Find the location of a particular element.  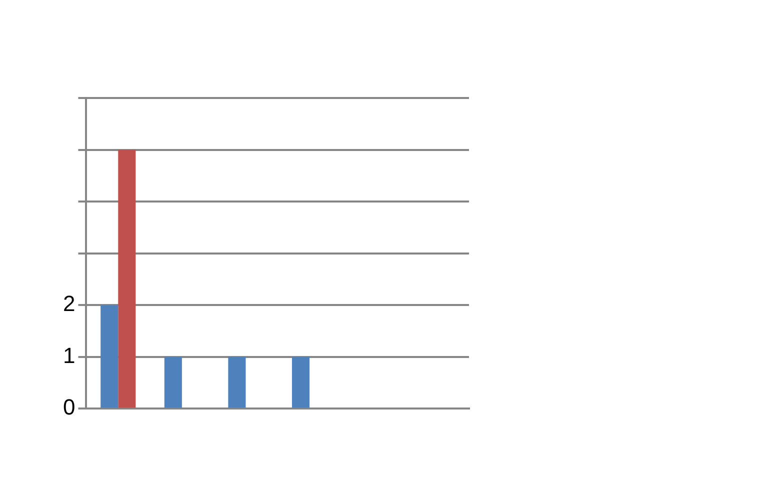

y-tick-label: 2 is located at coordinates (69, 303).